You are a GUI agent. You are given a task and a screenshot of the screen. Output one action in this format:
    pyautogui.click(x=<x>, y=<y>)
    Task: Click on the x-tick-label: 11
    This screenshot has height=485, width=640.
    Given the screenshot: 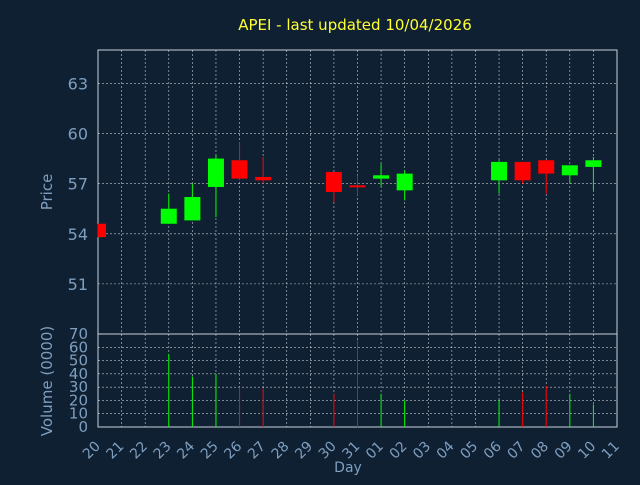 What is the action you would take?
    pyautogui.click(x=611, y=451)
    